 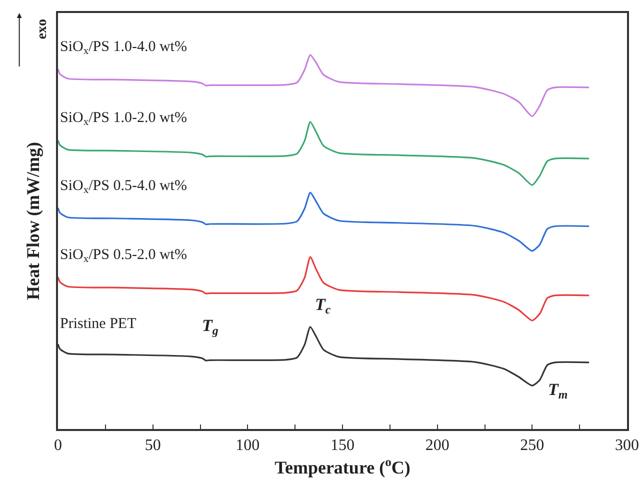 I want to click on annotation: T$_{g}$, so click(x=210, y=327).